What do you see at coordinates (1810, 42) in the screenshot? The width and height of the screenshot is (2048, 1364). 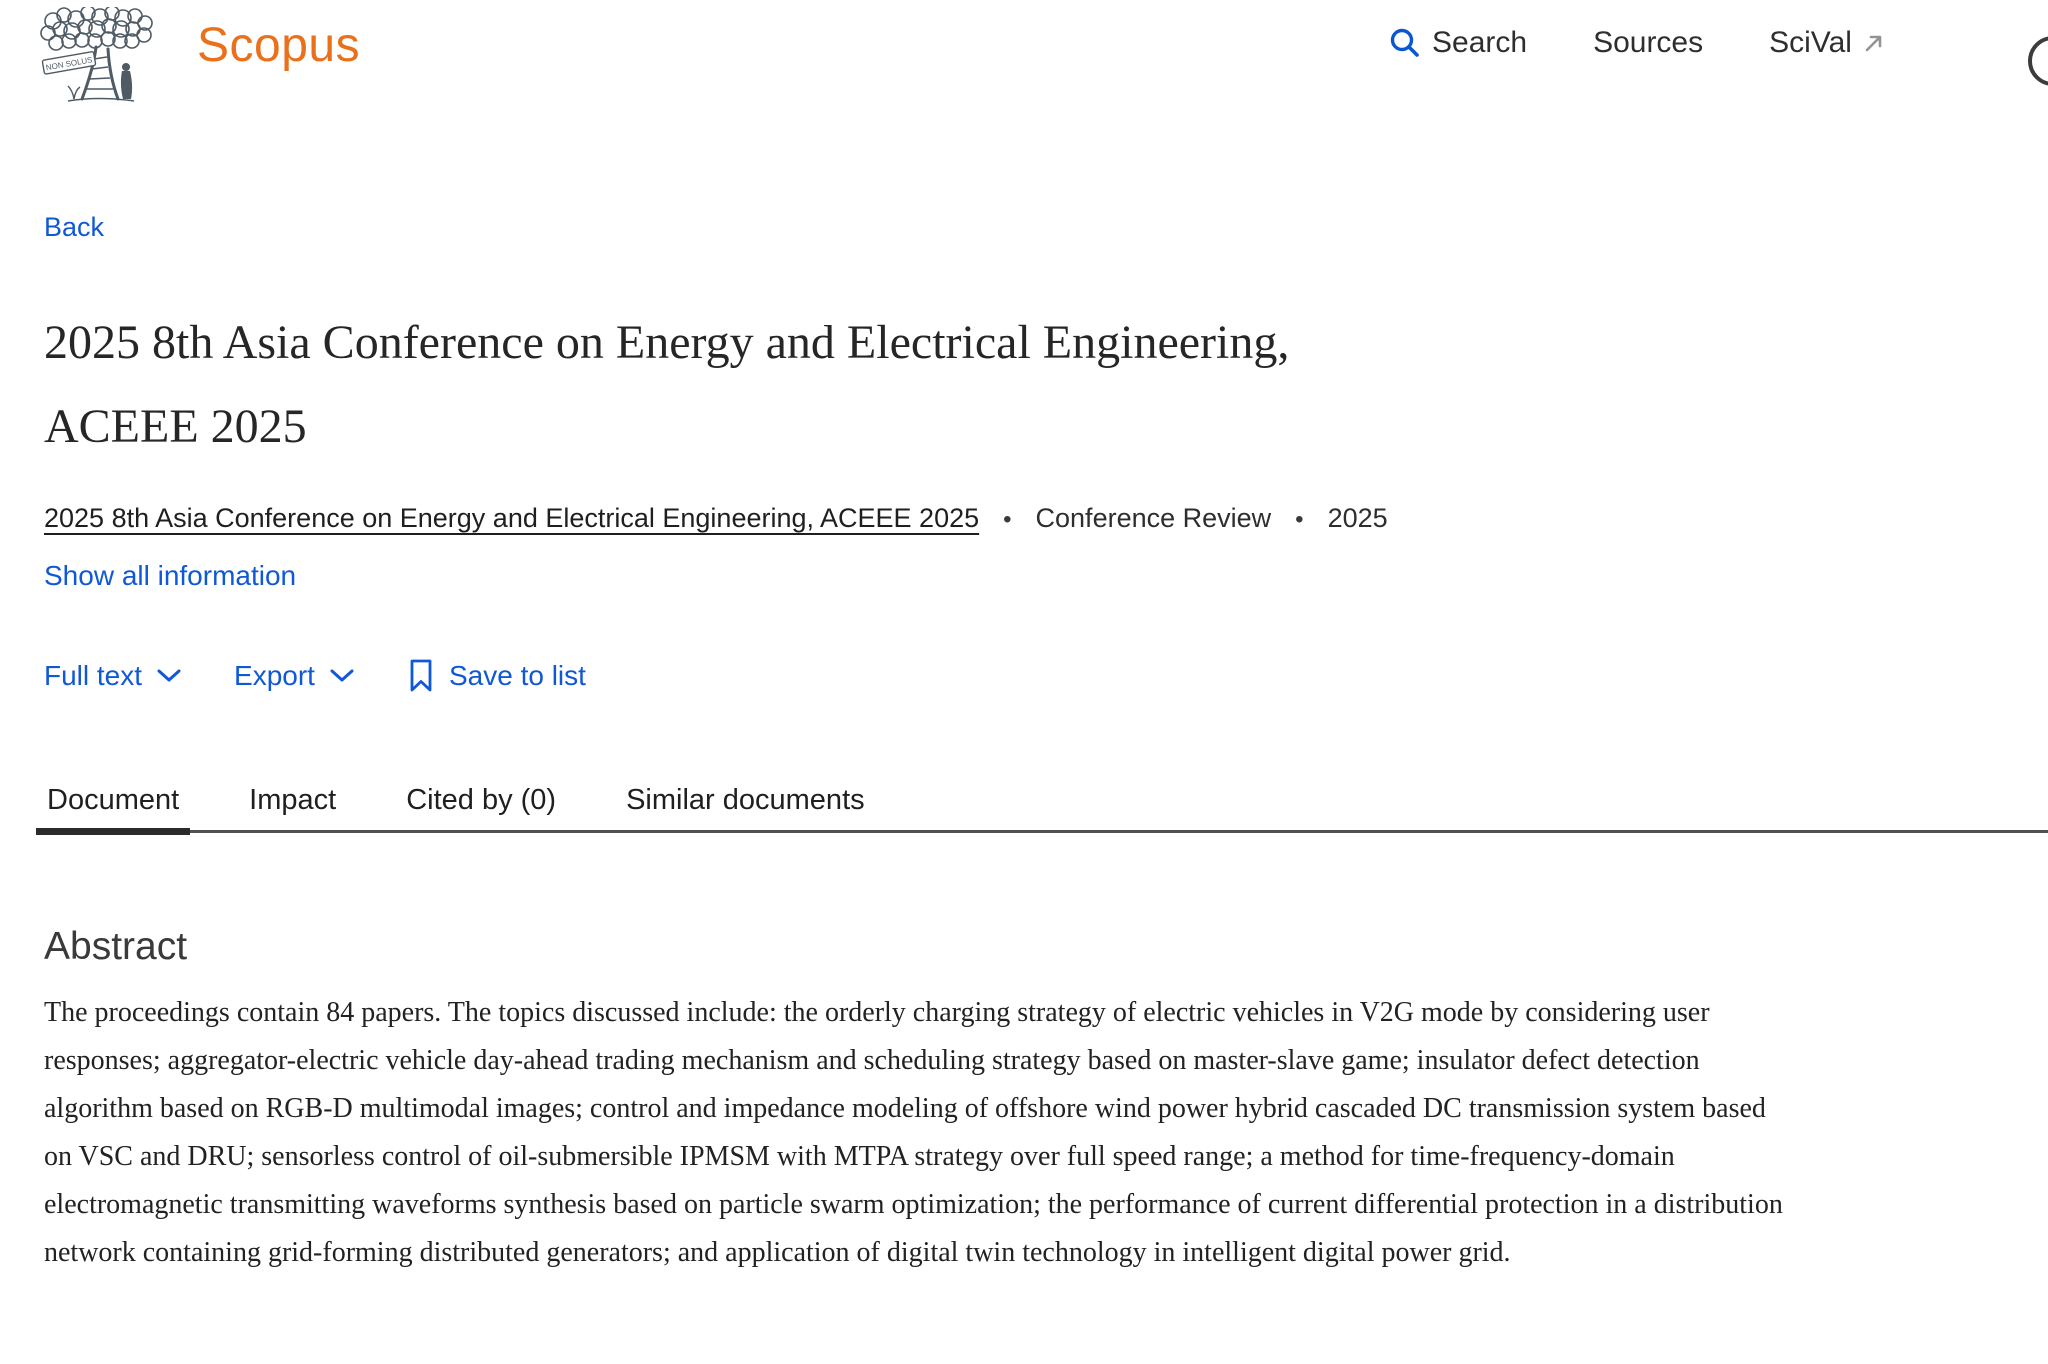 I see `nav-scival-label: SciVal` at bounding box center [1810, 42].